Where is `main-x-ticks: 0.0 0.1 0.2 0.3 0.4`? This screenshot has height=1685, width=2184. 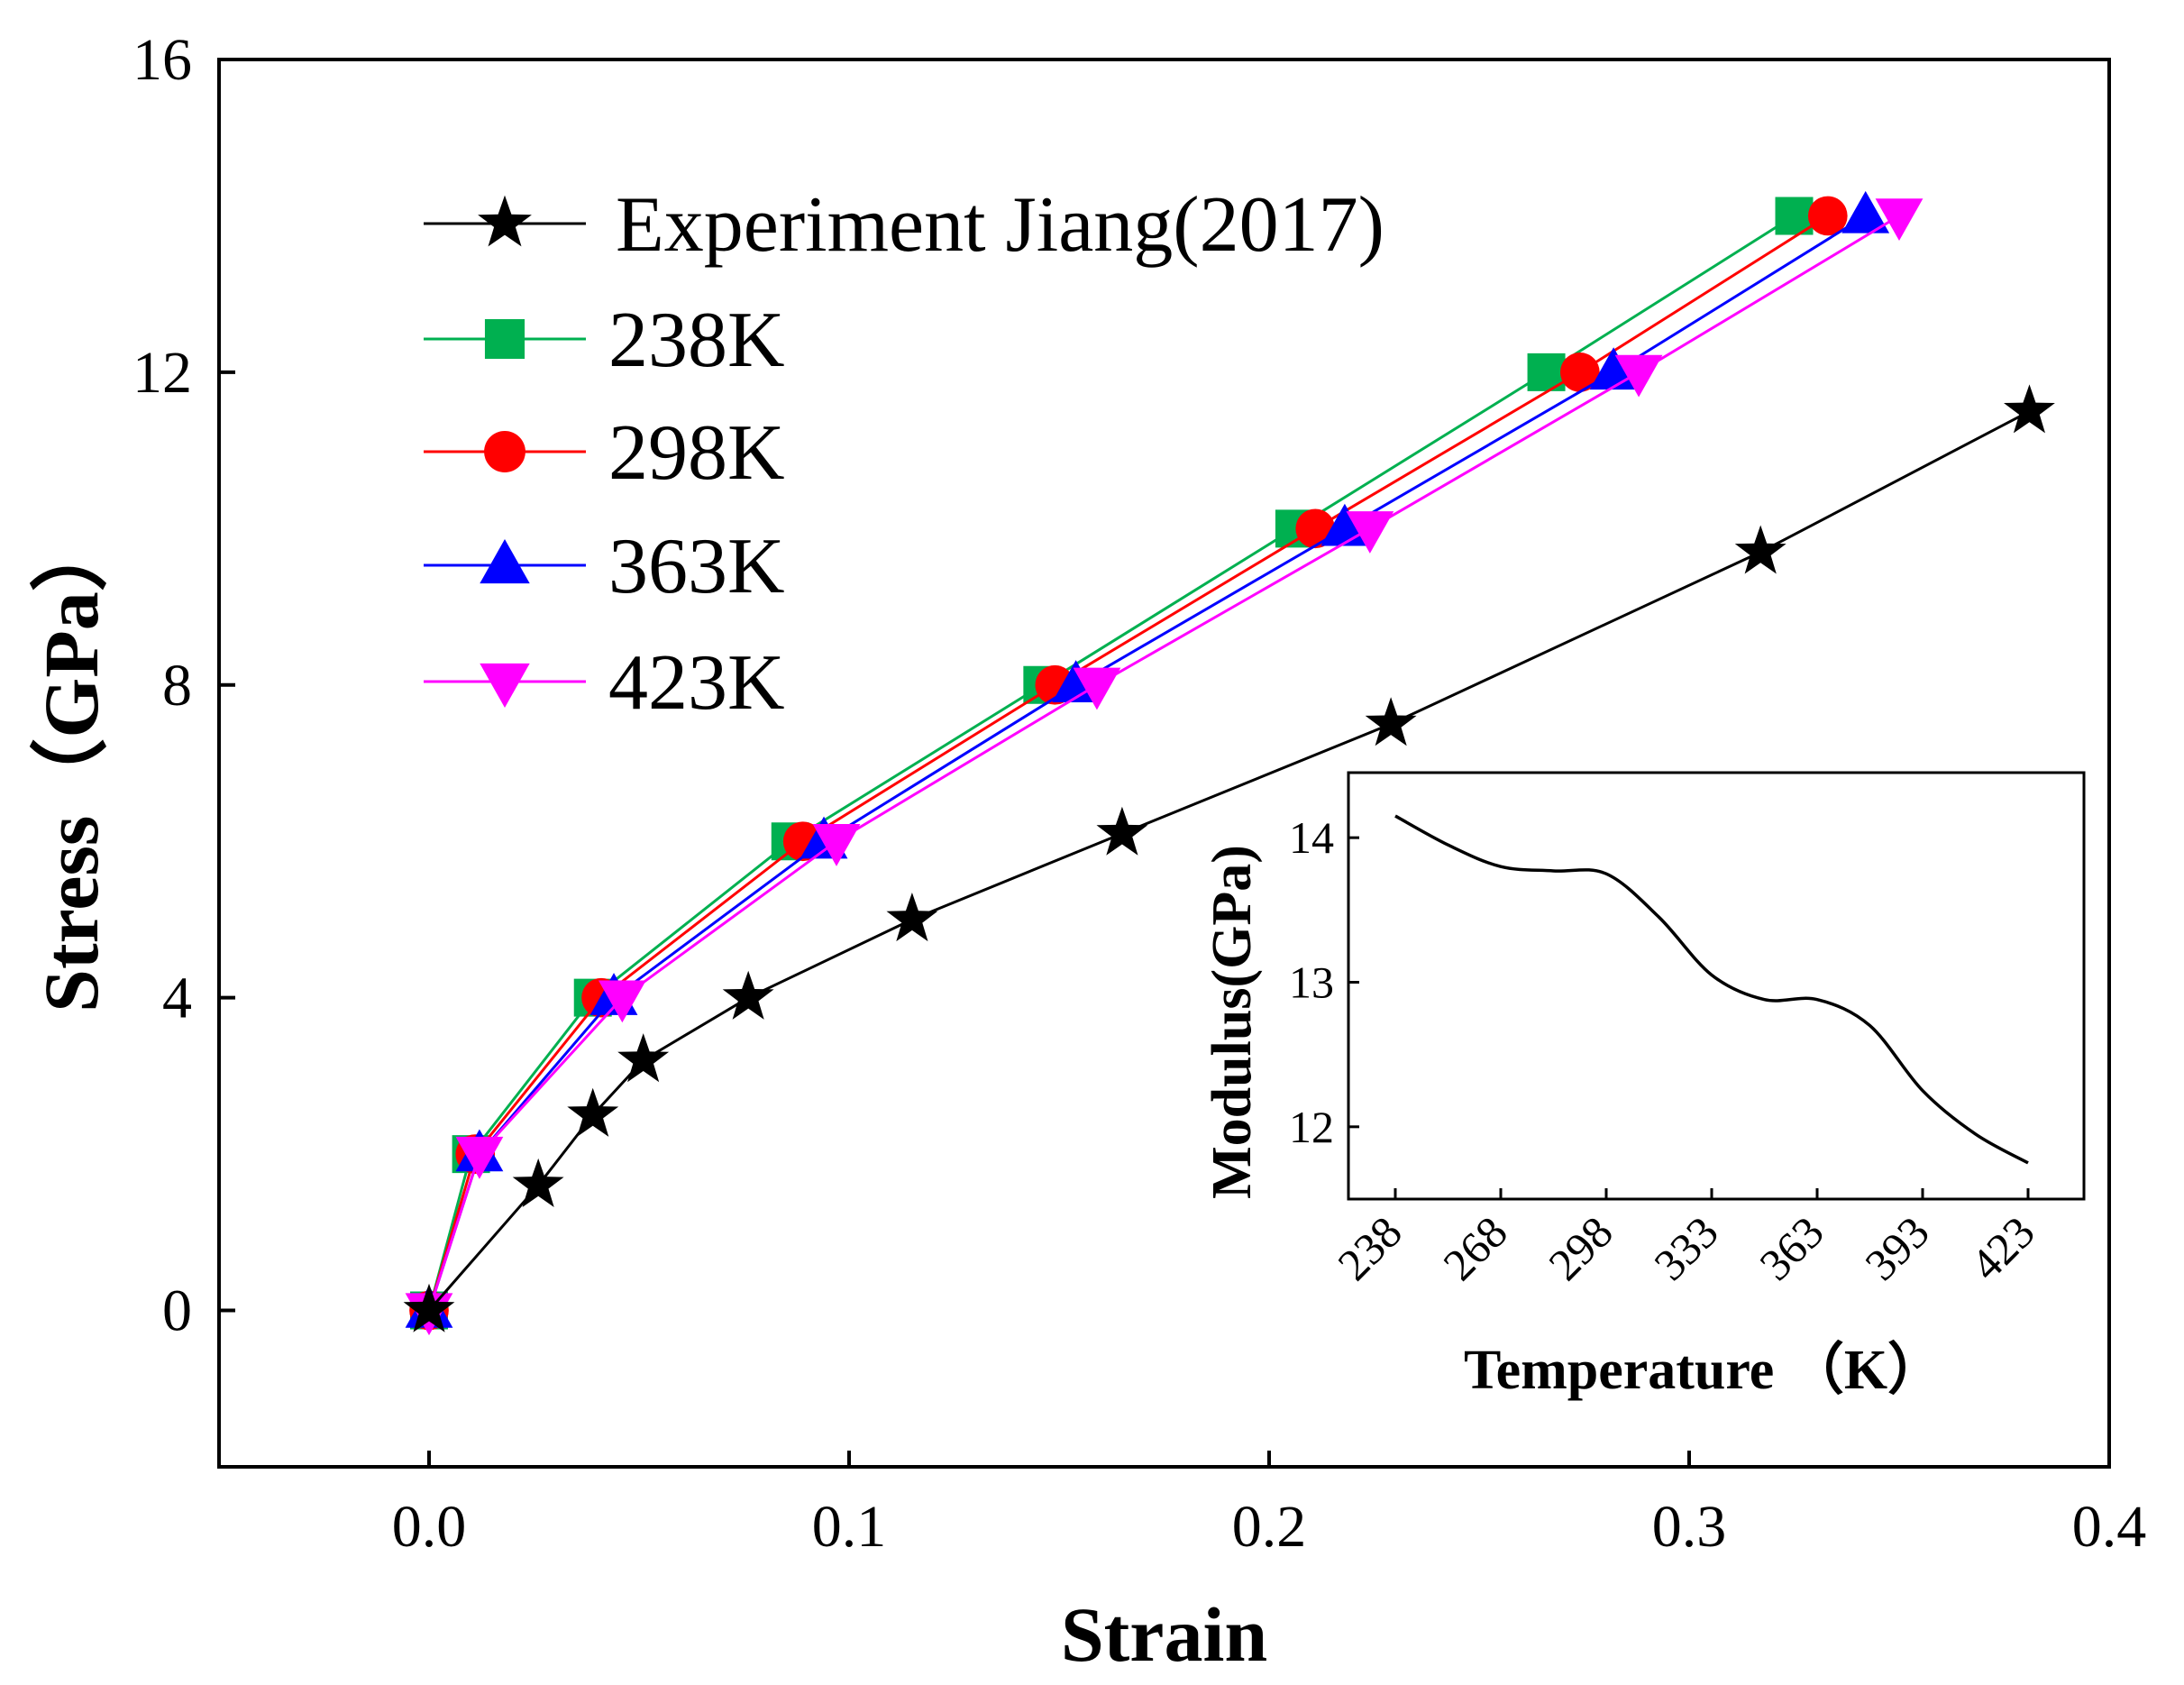
main-x-ticks: 0.0 0.1 0.2 0.3 0.4 is located at coordinates (1269, 1506).